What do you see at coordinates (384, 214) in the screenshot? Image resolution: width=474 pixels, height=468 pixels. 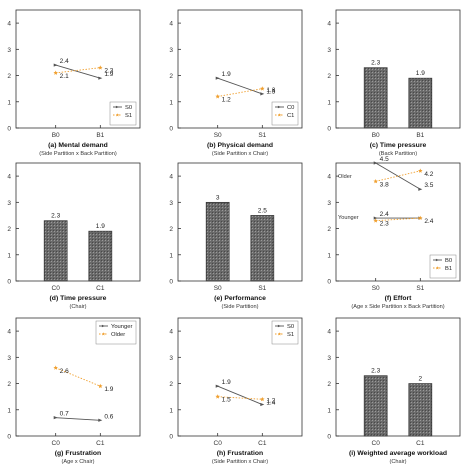 I see `data-label: 2.4` at bounding box center [384, 214].